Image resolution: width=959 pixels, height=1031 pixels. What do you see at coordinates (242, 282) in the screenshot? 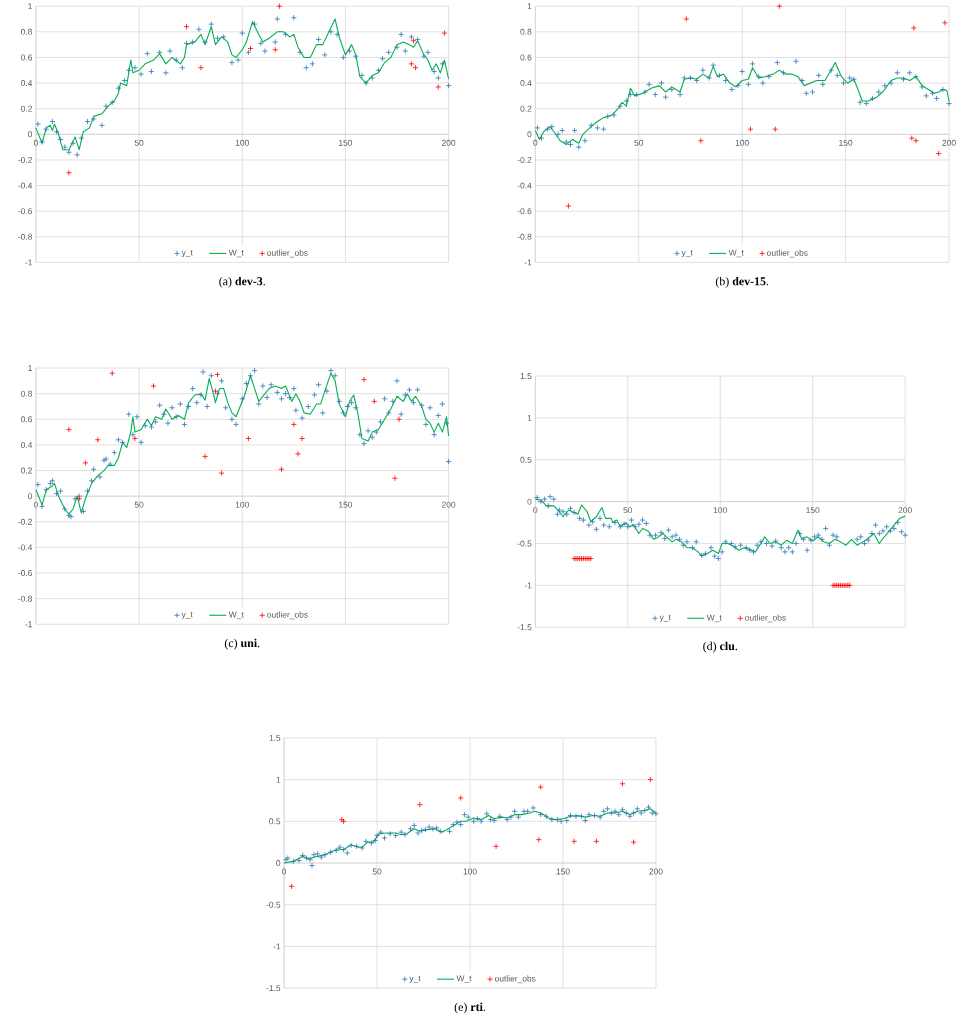
I see `text: (a) dev-3.` at bounding box center [242, 282].